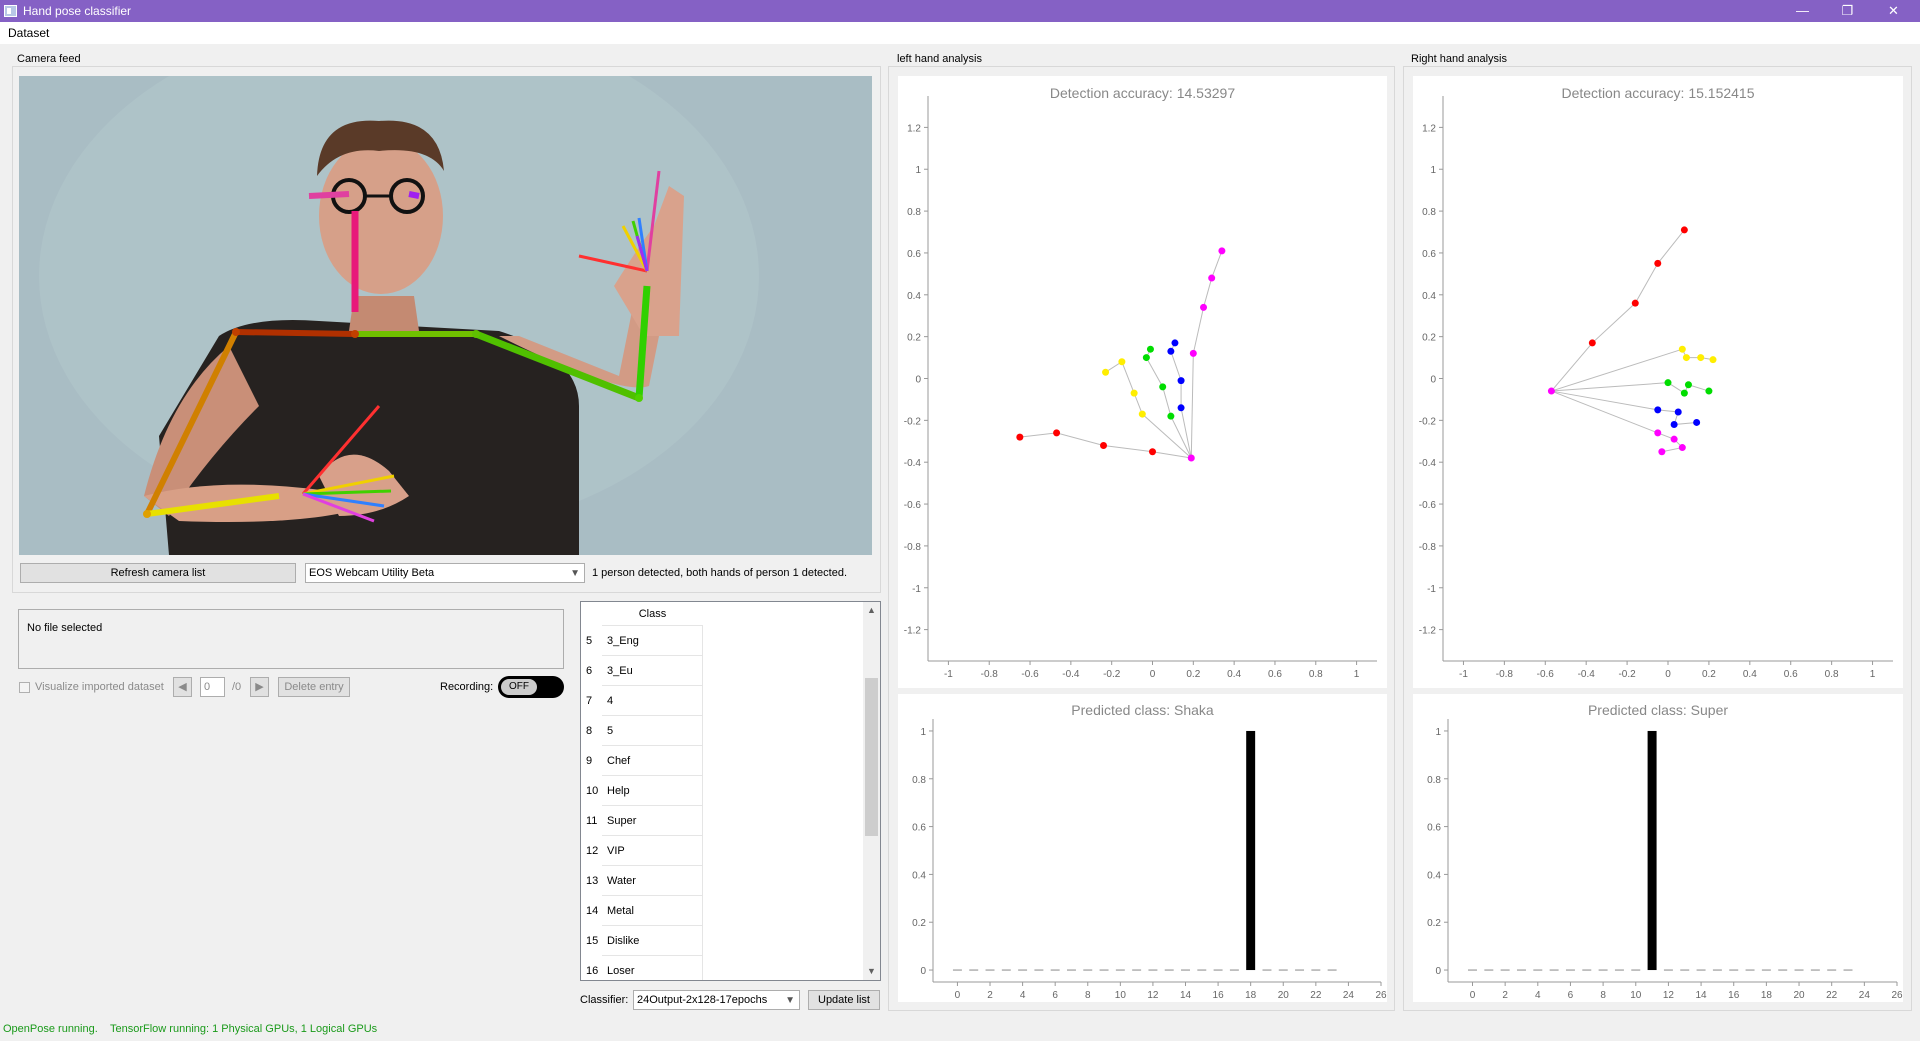 The width and height of the screenshot is (1920, 1041). What do you see at coordinates (24, 687) in the screenshot?
I see `visualize-checkbox` at bounding box center [24, 687].